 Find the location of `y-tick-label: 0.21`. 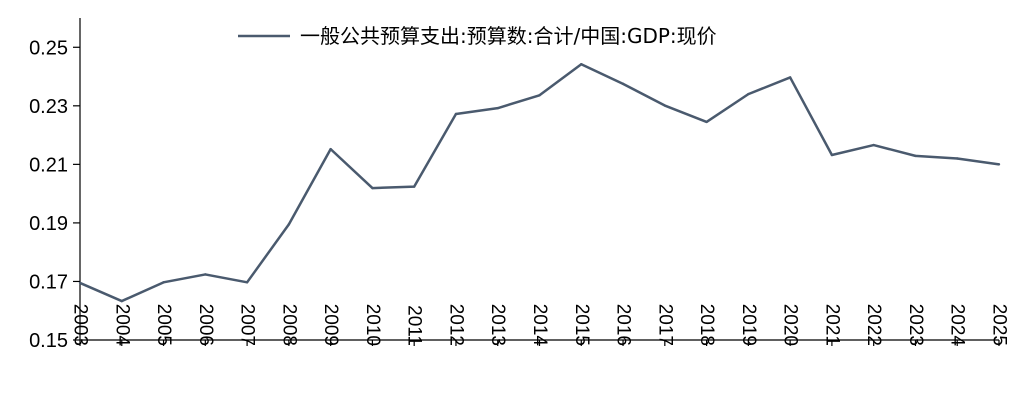

y-tick-label: 0.21 is located at coordinates (48, 165).